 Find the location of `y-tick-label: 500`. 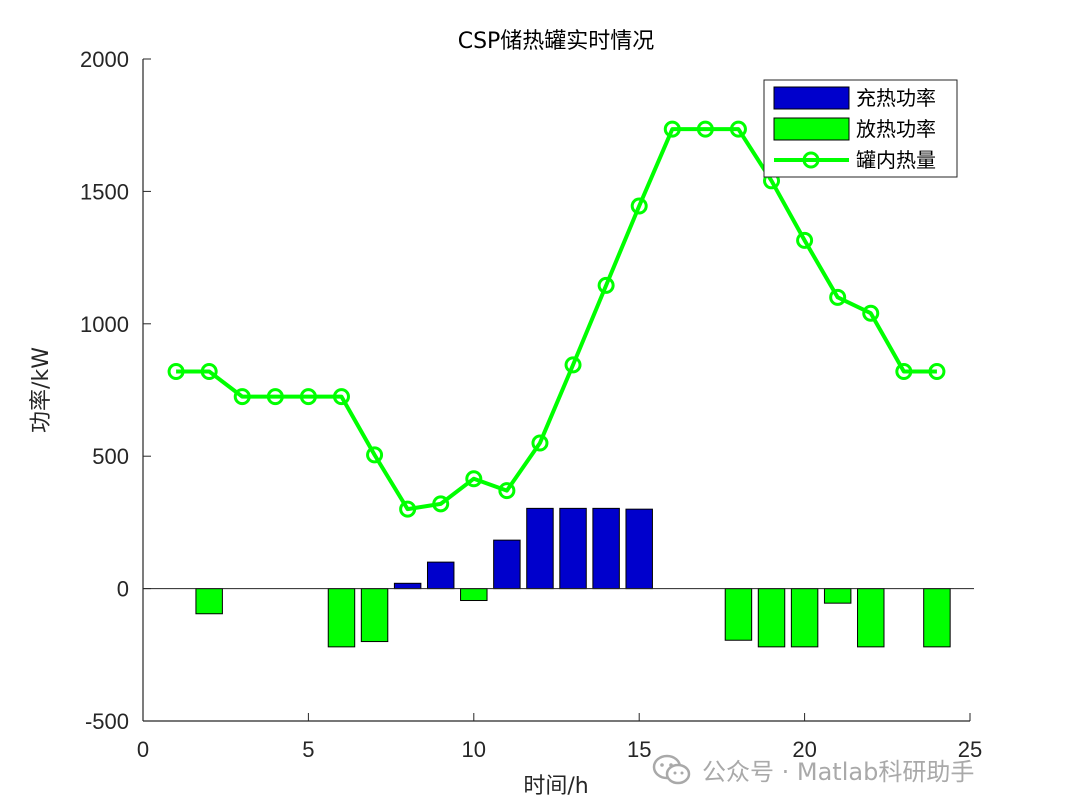

y-tick-label: 500 is located at coordinates (110, 456).